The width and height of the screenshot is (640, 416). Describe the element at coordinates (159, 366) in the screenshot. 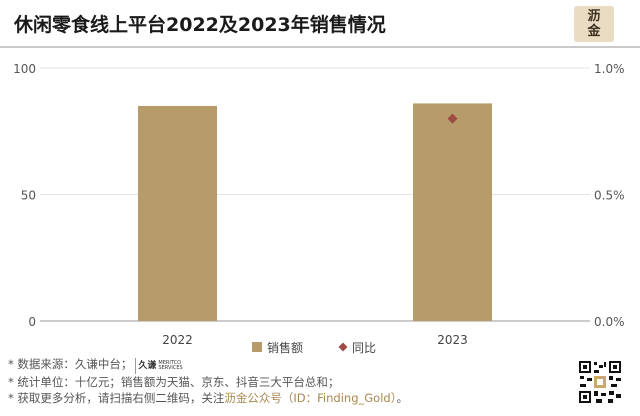

I see `source-brand-logo: 久谦 MERITCO SERVICES` at that location.